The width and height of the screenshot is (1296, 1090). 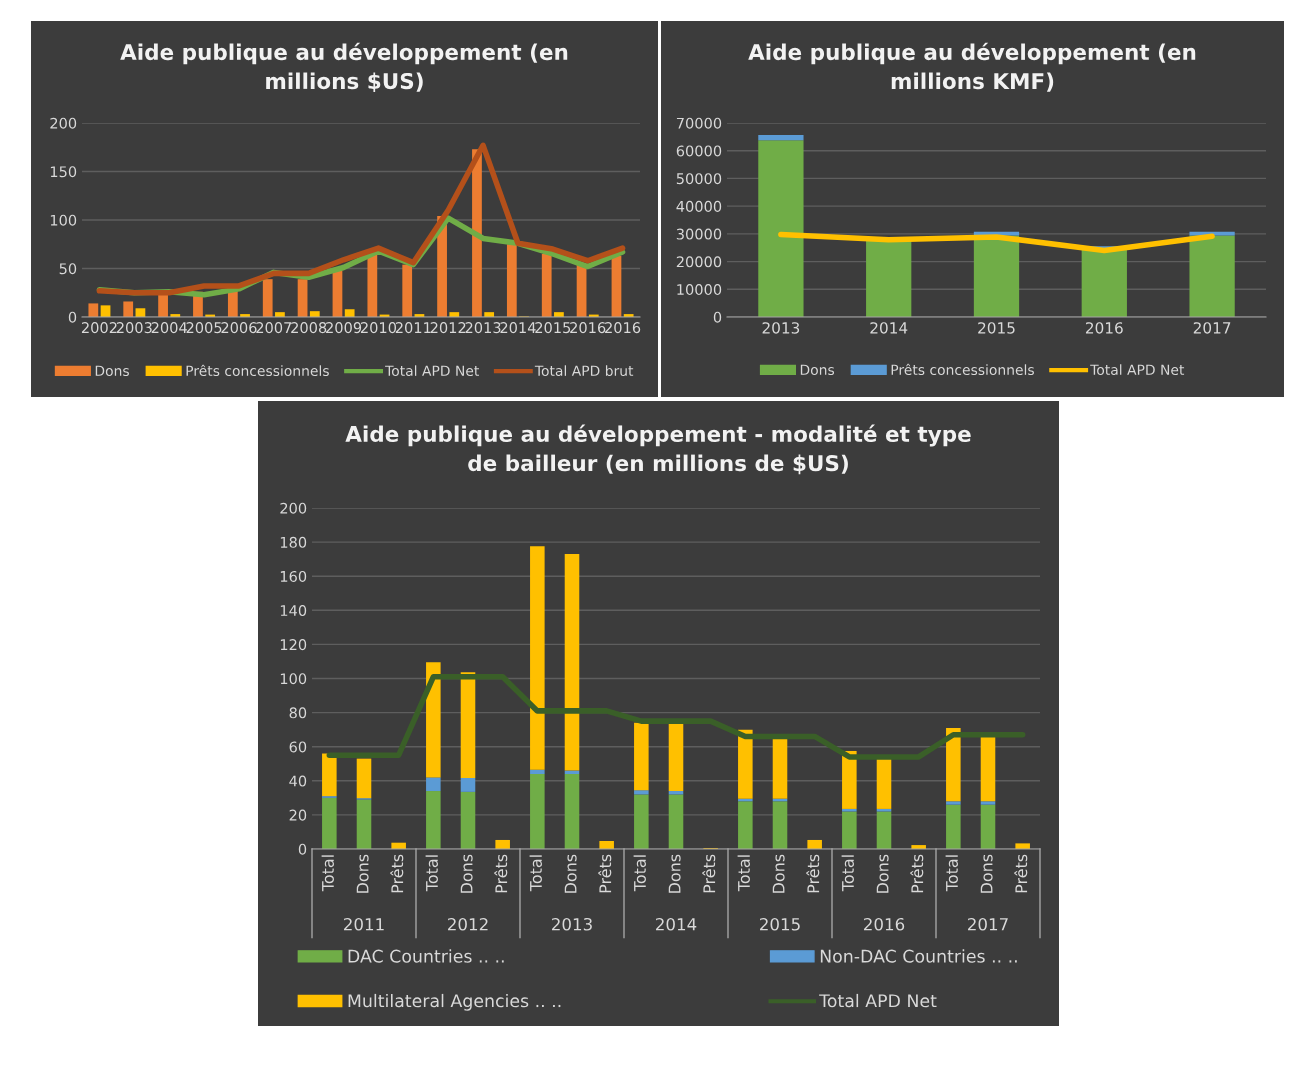 I want to click on y-tick-label: 160, so click(x=293, y=576).